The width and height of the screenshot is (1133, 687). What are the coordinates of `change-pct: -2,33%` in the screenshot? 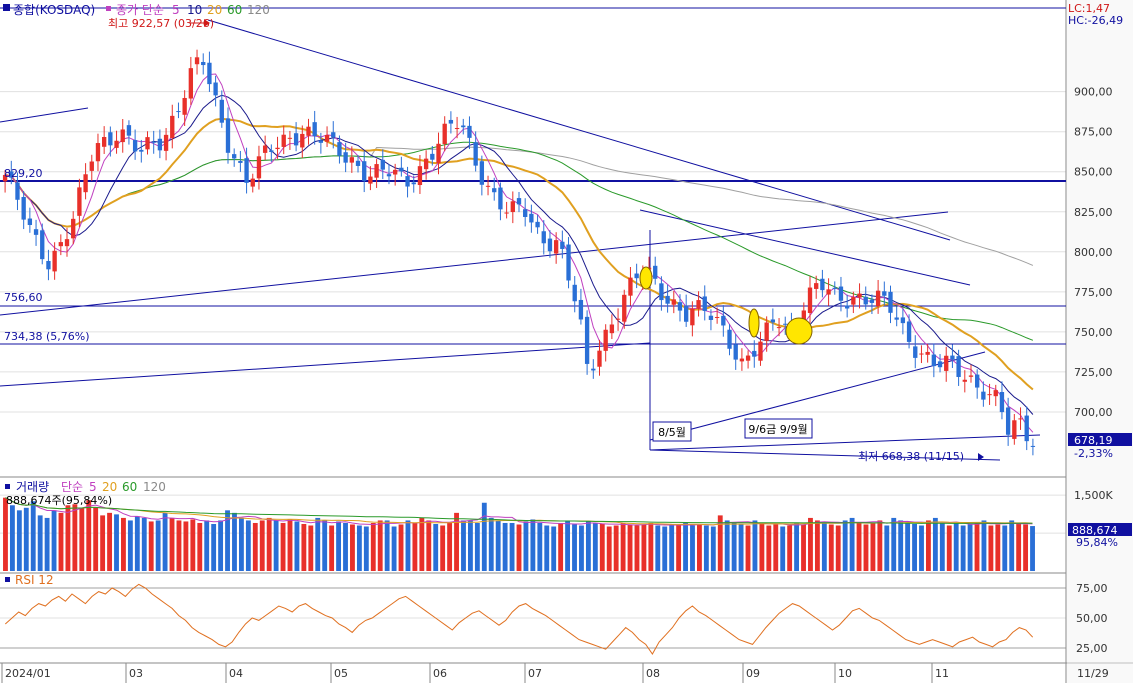 It's located at (1093, 453).